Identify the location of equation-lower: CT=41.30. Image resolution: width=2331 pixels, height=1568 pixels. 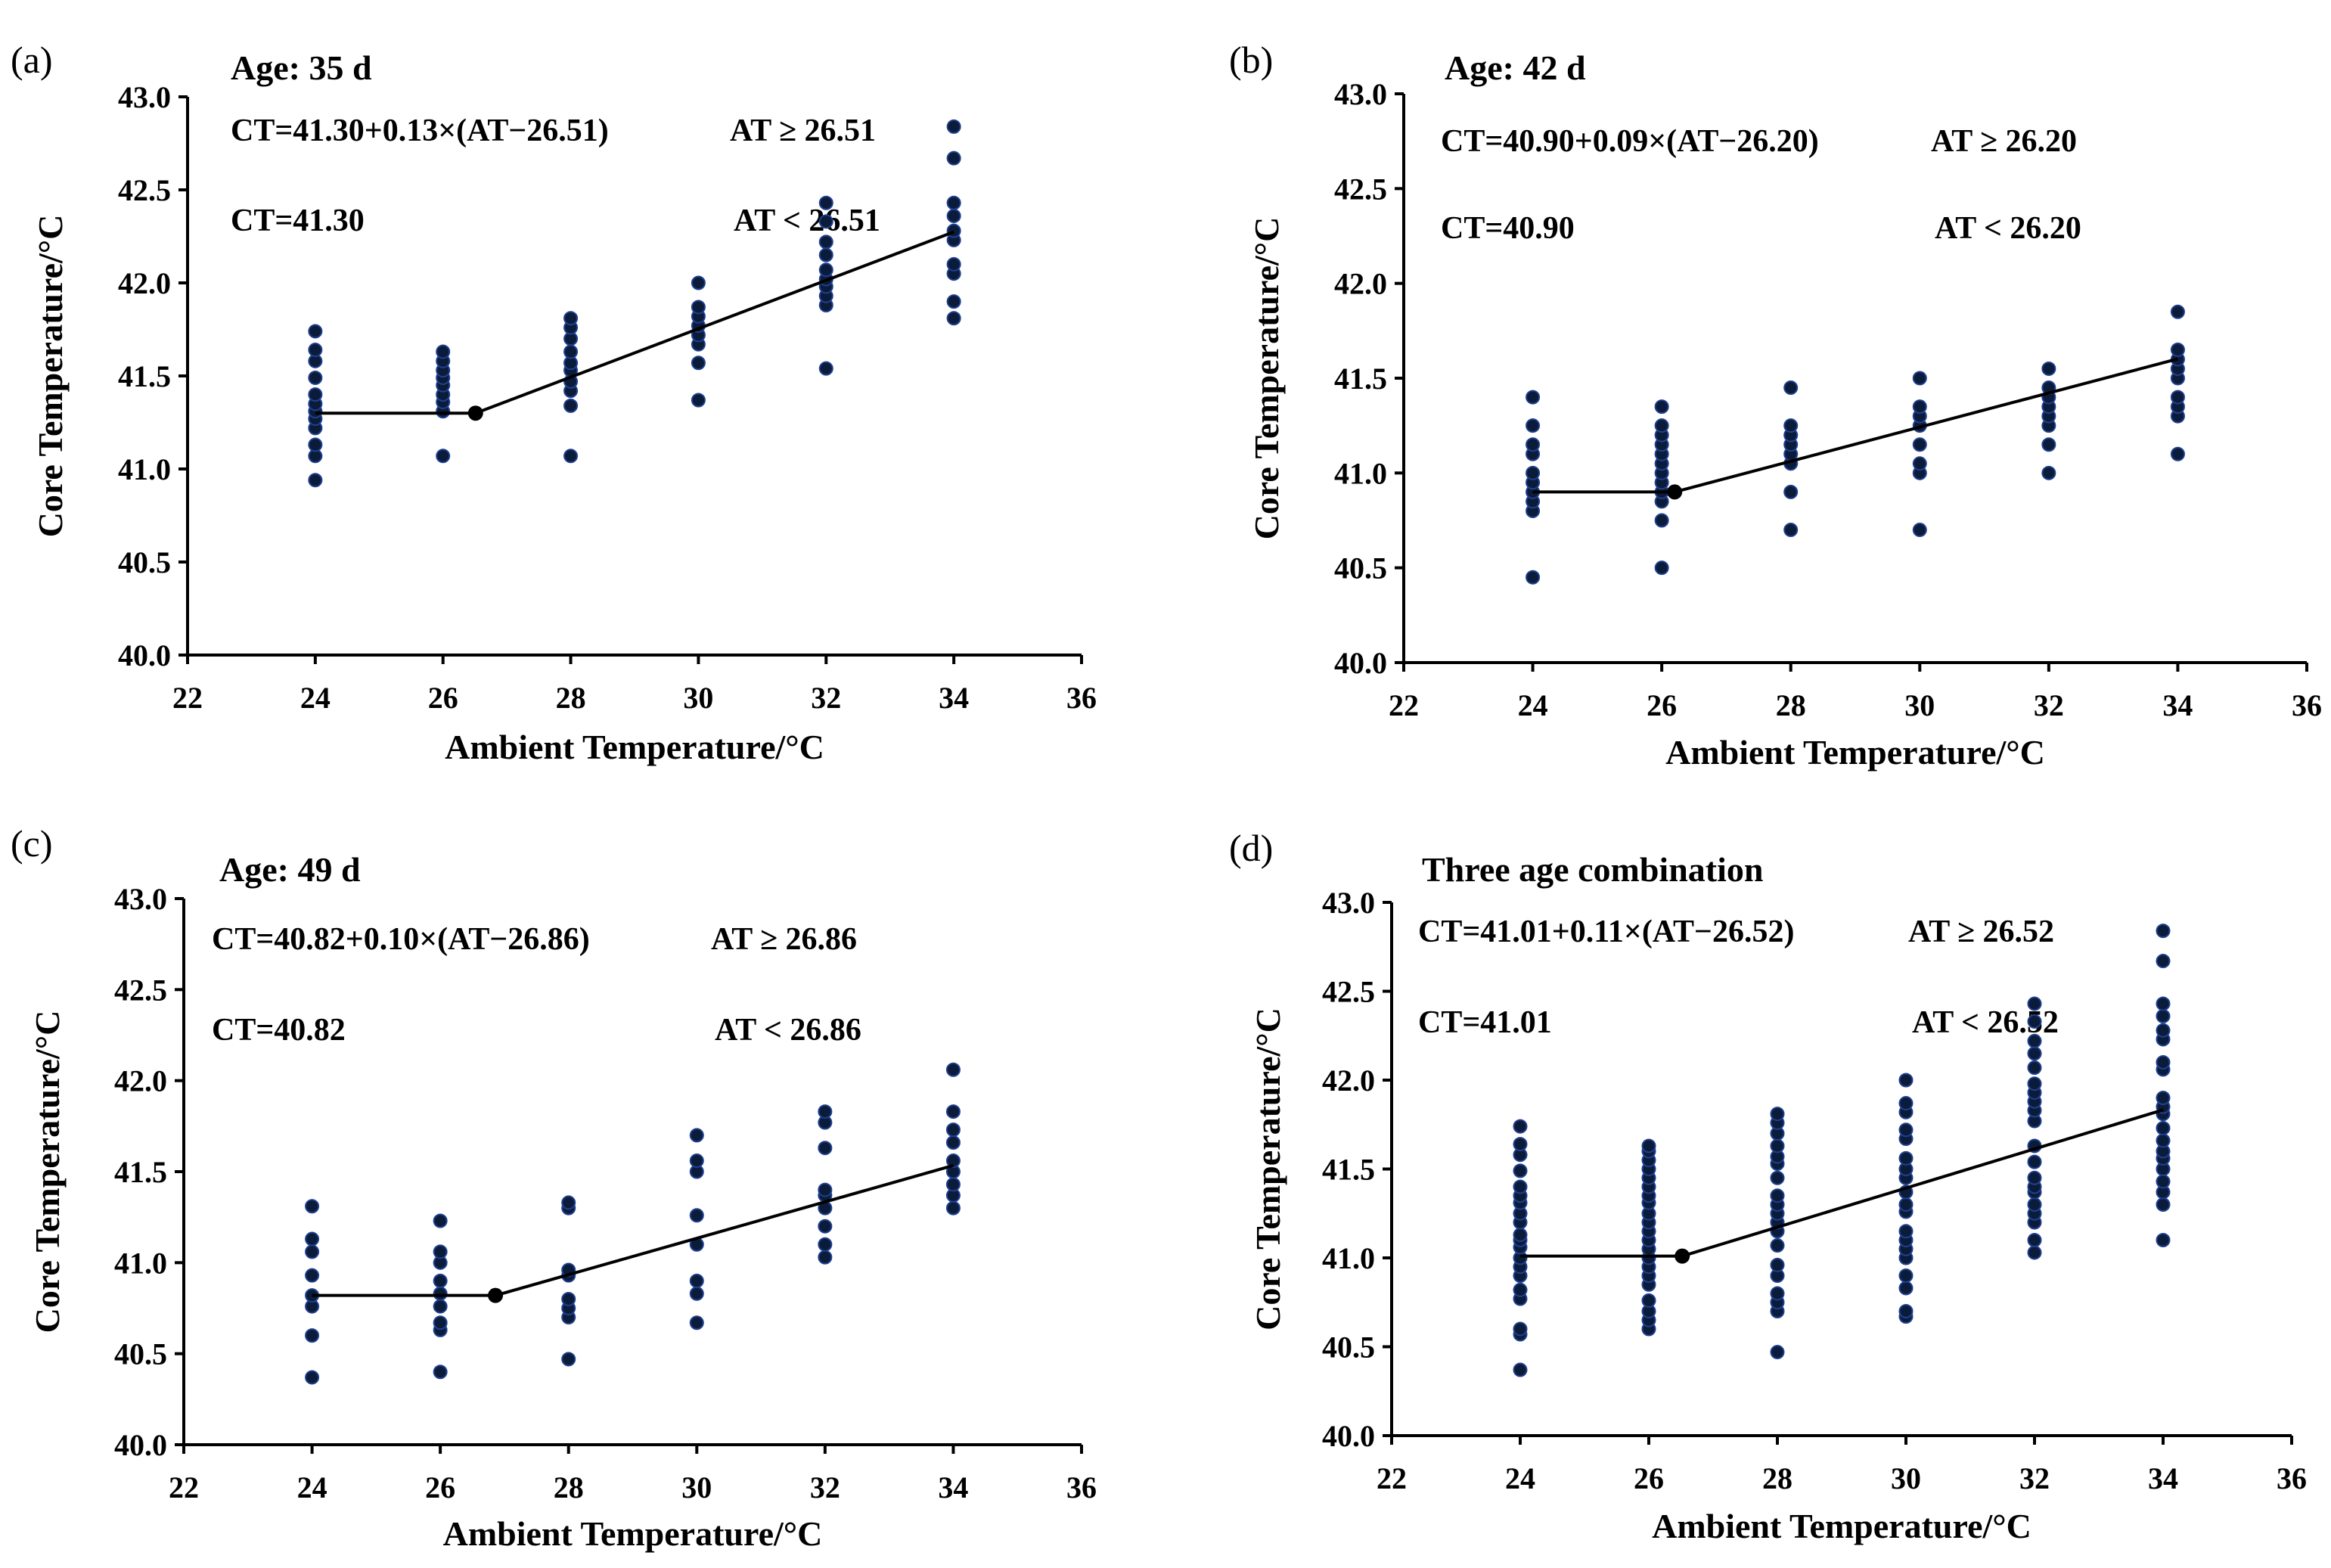
(298, 220).